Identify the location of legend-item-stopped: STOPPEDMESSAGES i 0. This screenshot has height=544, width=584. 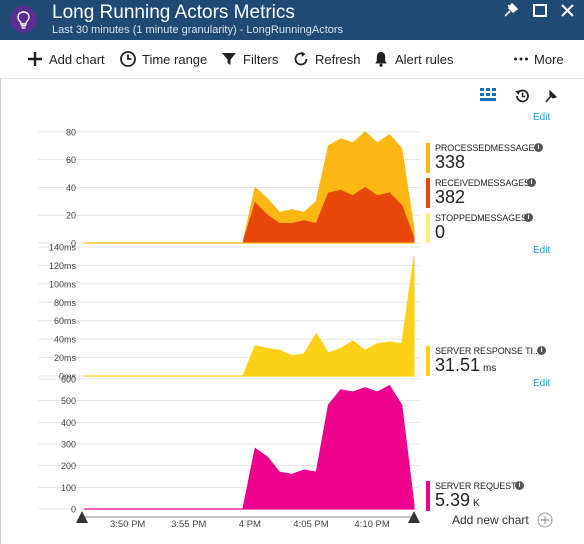
(496, 229).